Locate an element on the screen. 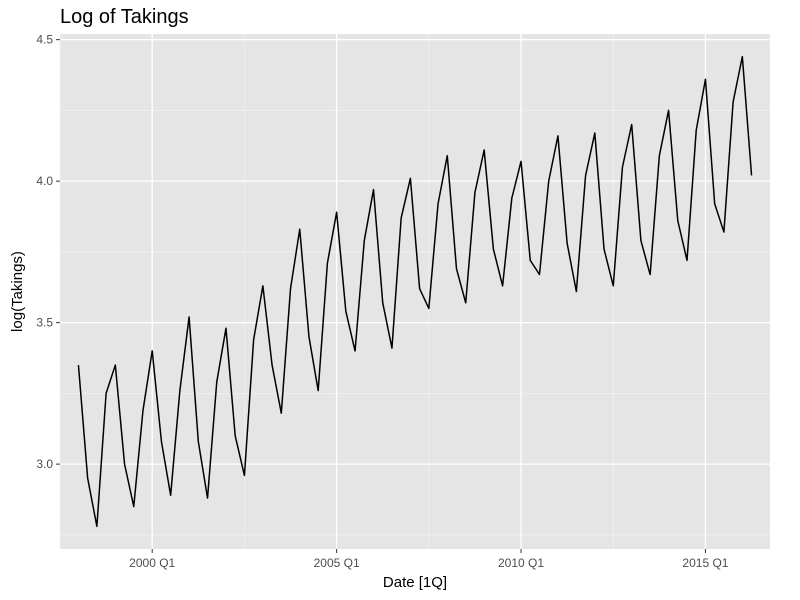 This screenshot has height=600, width=800. x-tick-label: 2010 Q1 is located at coordinates (521, 563).